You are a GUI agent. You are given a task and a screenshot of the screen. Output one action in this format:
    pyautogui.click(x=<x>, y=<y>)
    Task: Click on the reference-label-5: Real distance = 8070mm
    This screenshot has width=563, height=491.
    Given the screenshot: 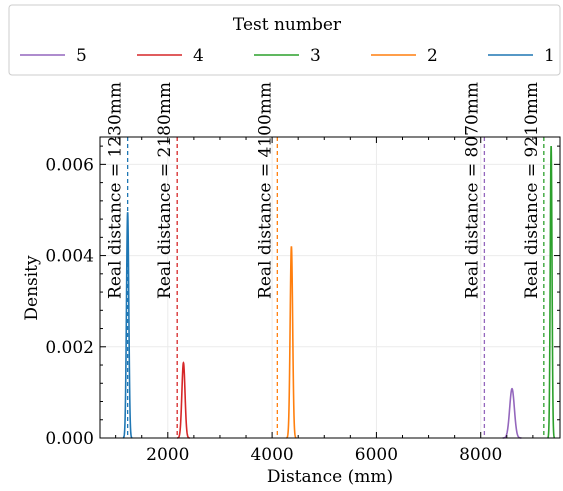 What is the action you would take?
    pyautogui.click(x=472, y=190)
    